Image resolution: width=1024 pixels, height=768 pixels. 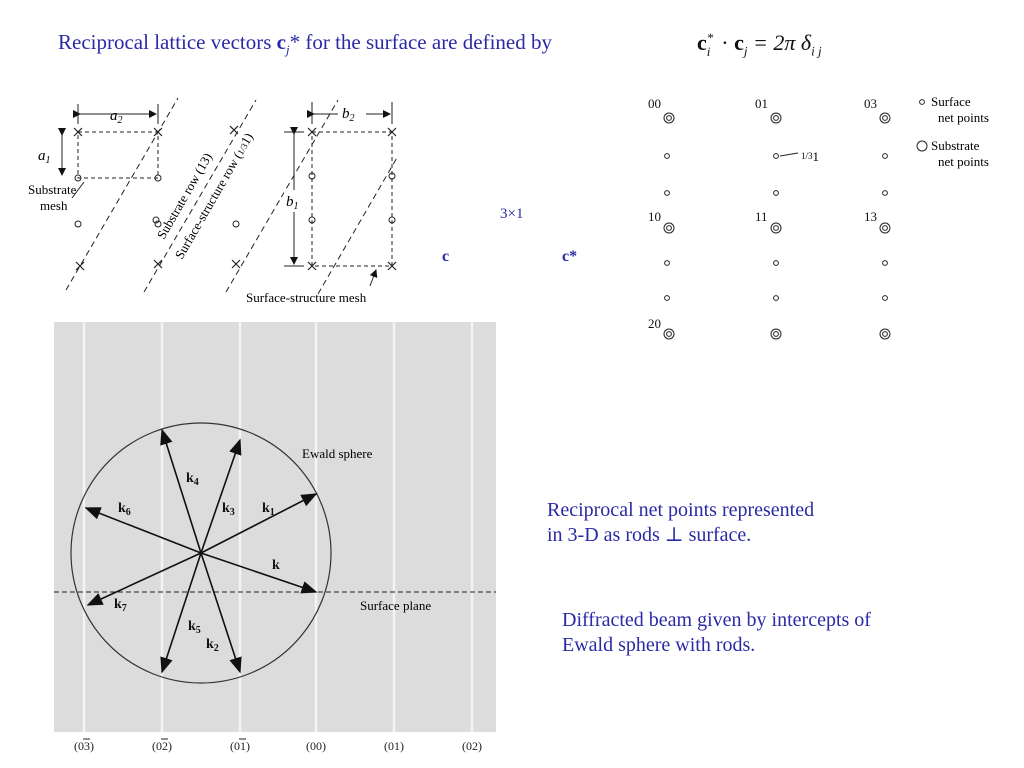 I want to click on vector-k7, so click(x=144, y=579).